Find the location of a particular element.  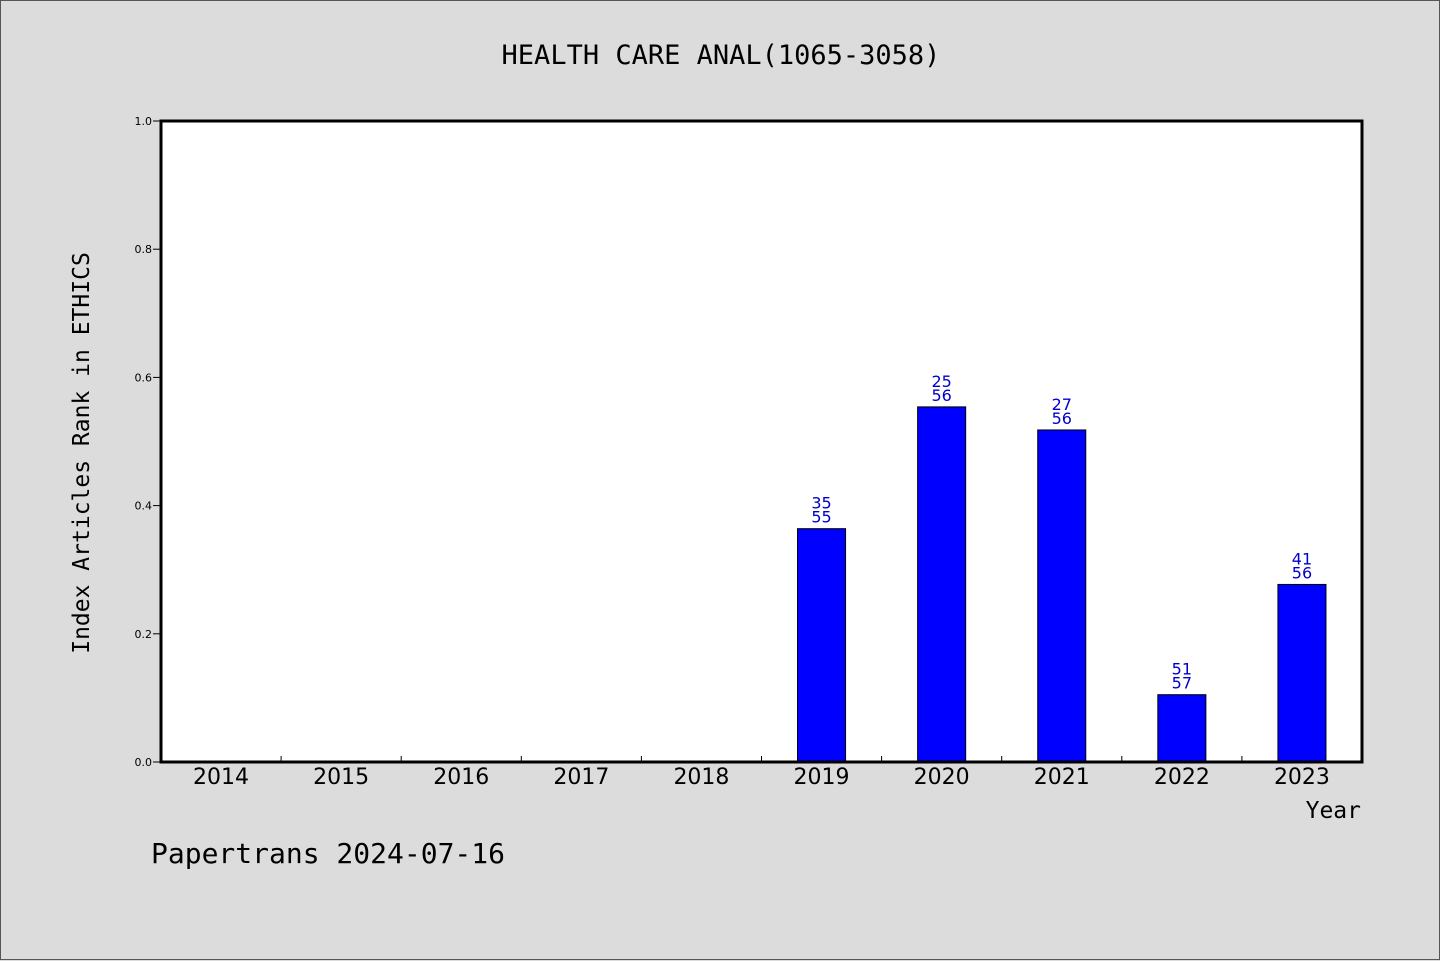

x-tick-label: 2023 is located at coordinates (1302, 777).